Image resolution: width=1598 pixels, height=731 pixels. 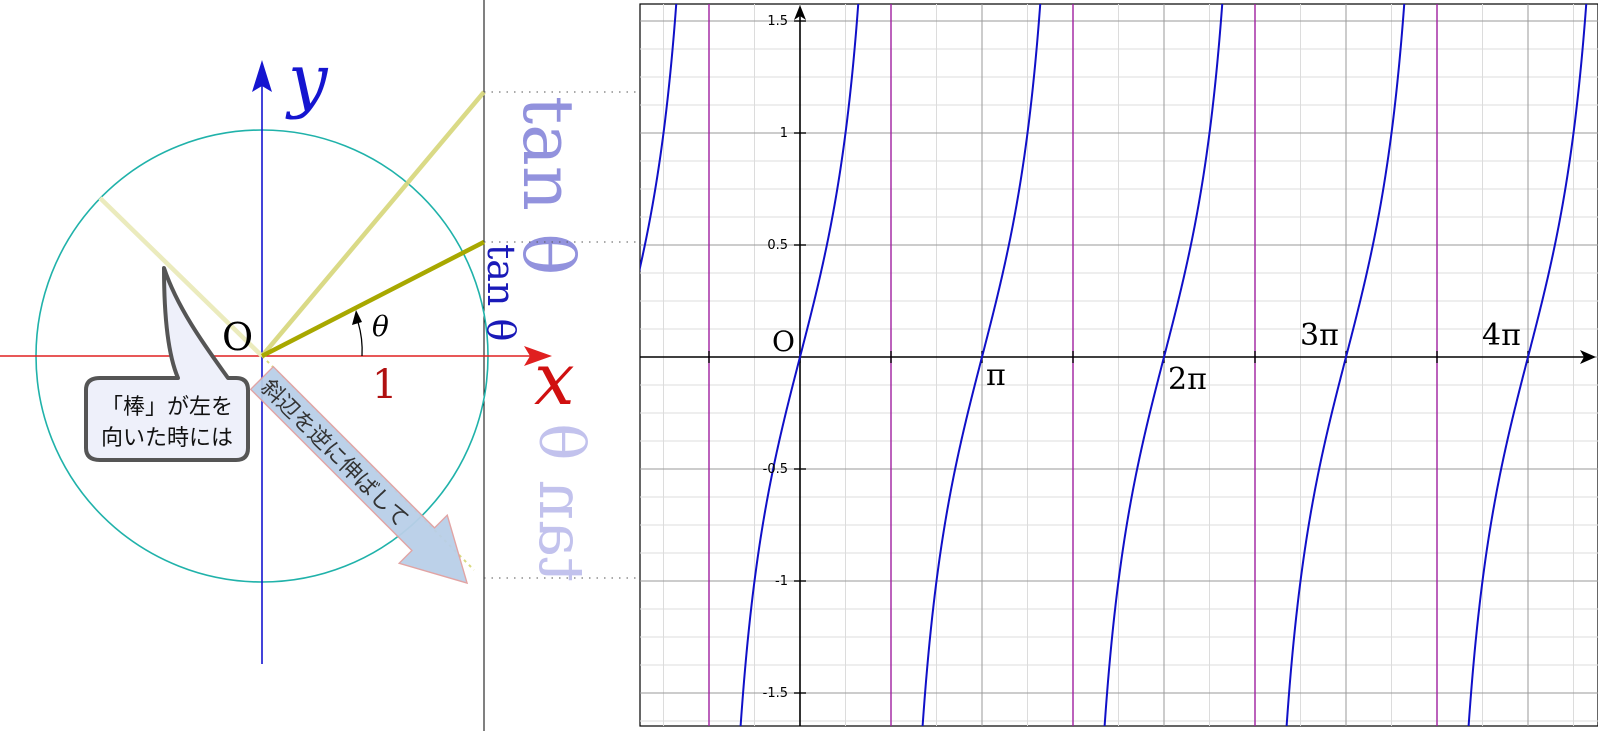 What do you see at coordinates (548, 185) in the screenshot?
I see `tan-theta-large-label: tan θ` at bounding box center [548, 185].